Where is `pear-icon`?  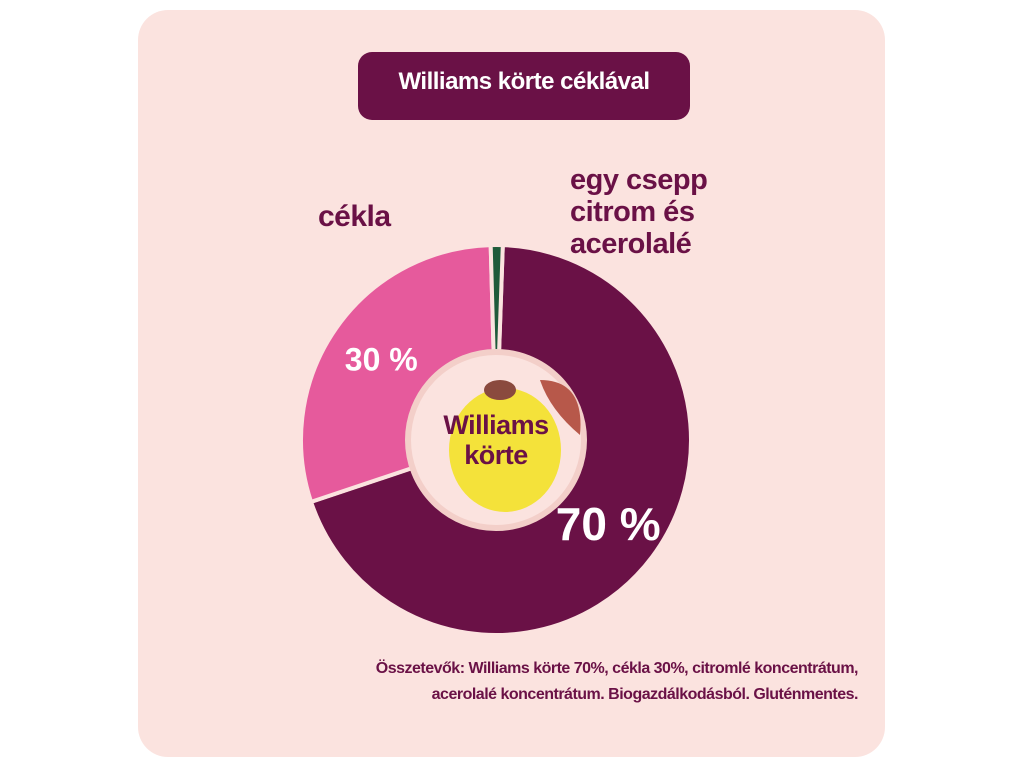 pear-icon is located at coordinates (505, 450).